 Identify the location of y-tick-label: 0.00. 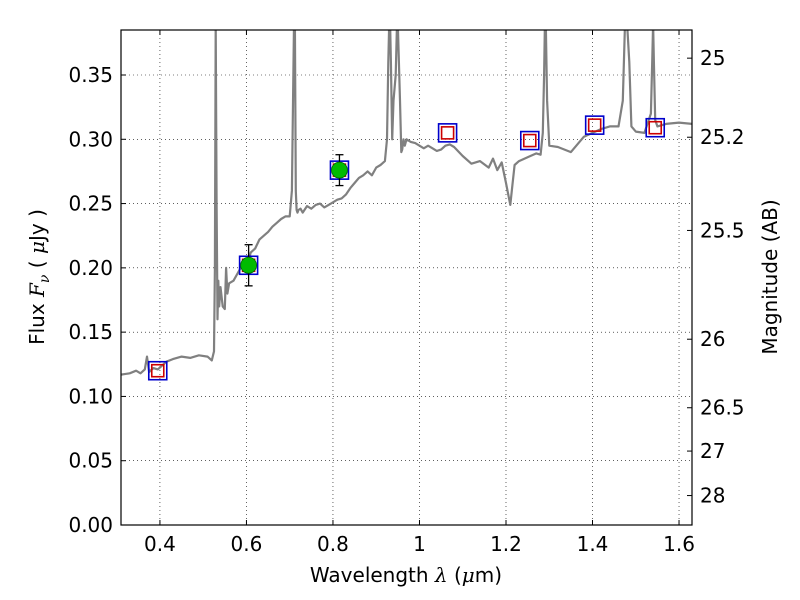
(90, 525).